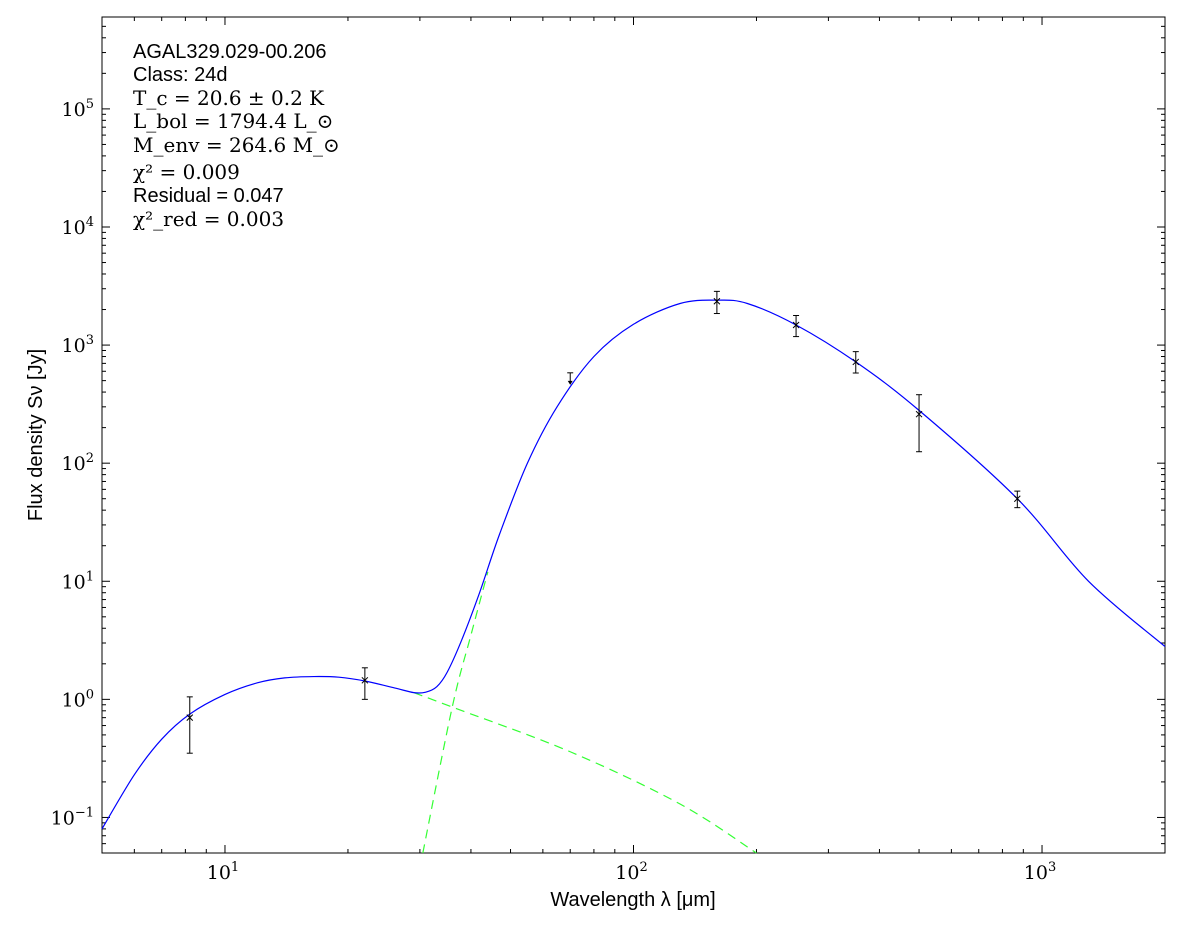 The image size is (1200, 933). I want to click on y-tick-label: 10¹, so click(78, 581).